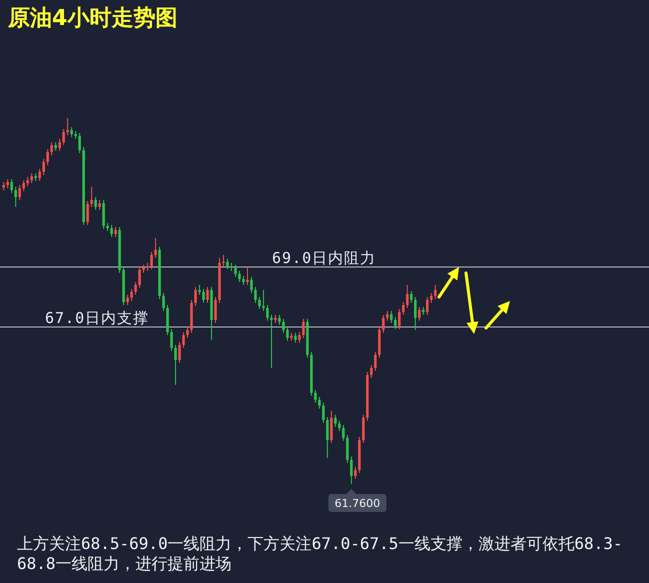  What do you see at coordinates (324, 257) in the screenshot?
I see `ref-line-label: 69.0日内阻力` at bounding box center [324, 257].